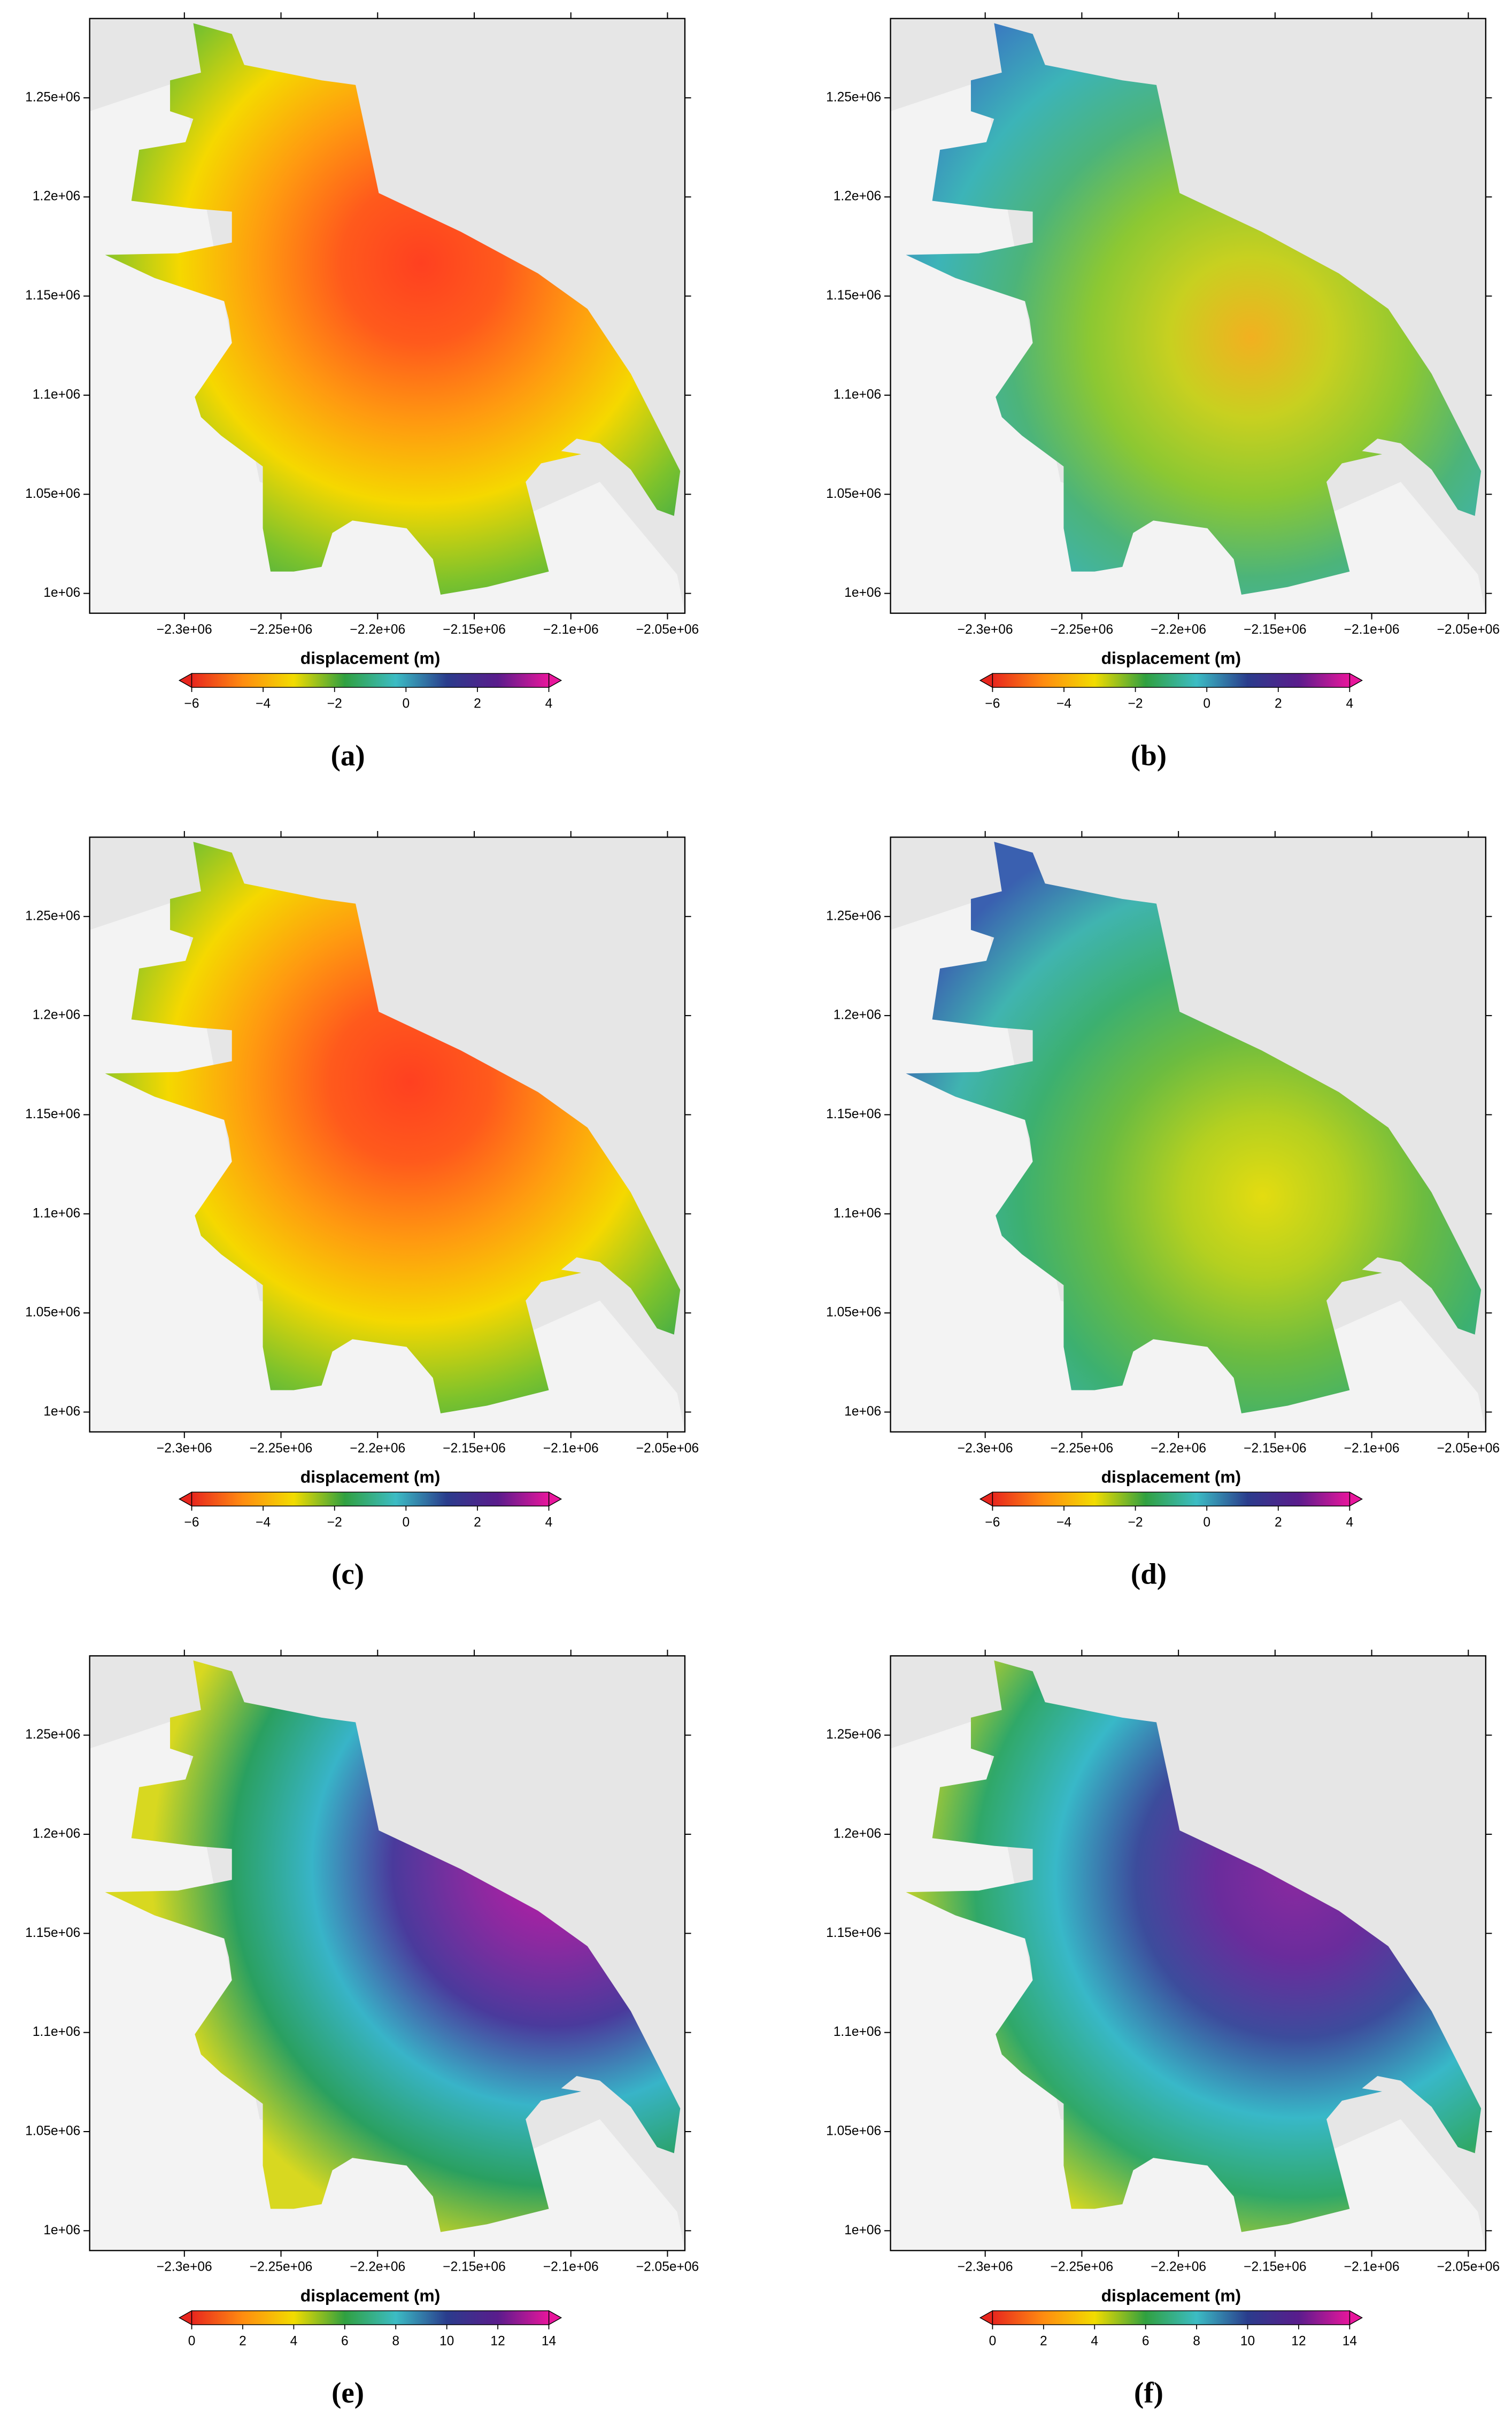 Image resolution: width=1512 pixels, height=2422 pixels. Describe the element at coordinates (1350, 2341) in the screenshot. I see `colorbar-tick-label: 14` at that location.